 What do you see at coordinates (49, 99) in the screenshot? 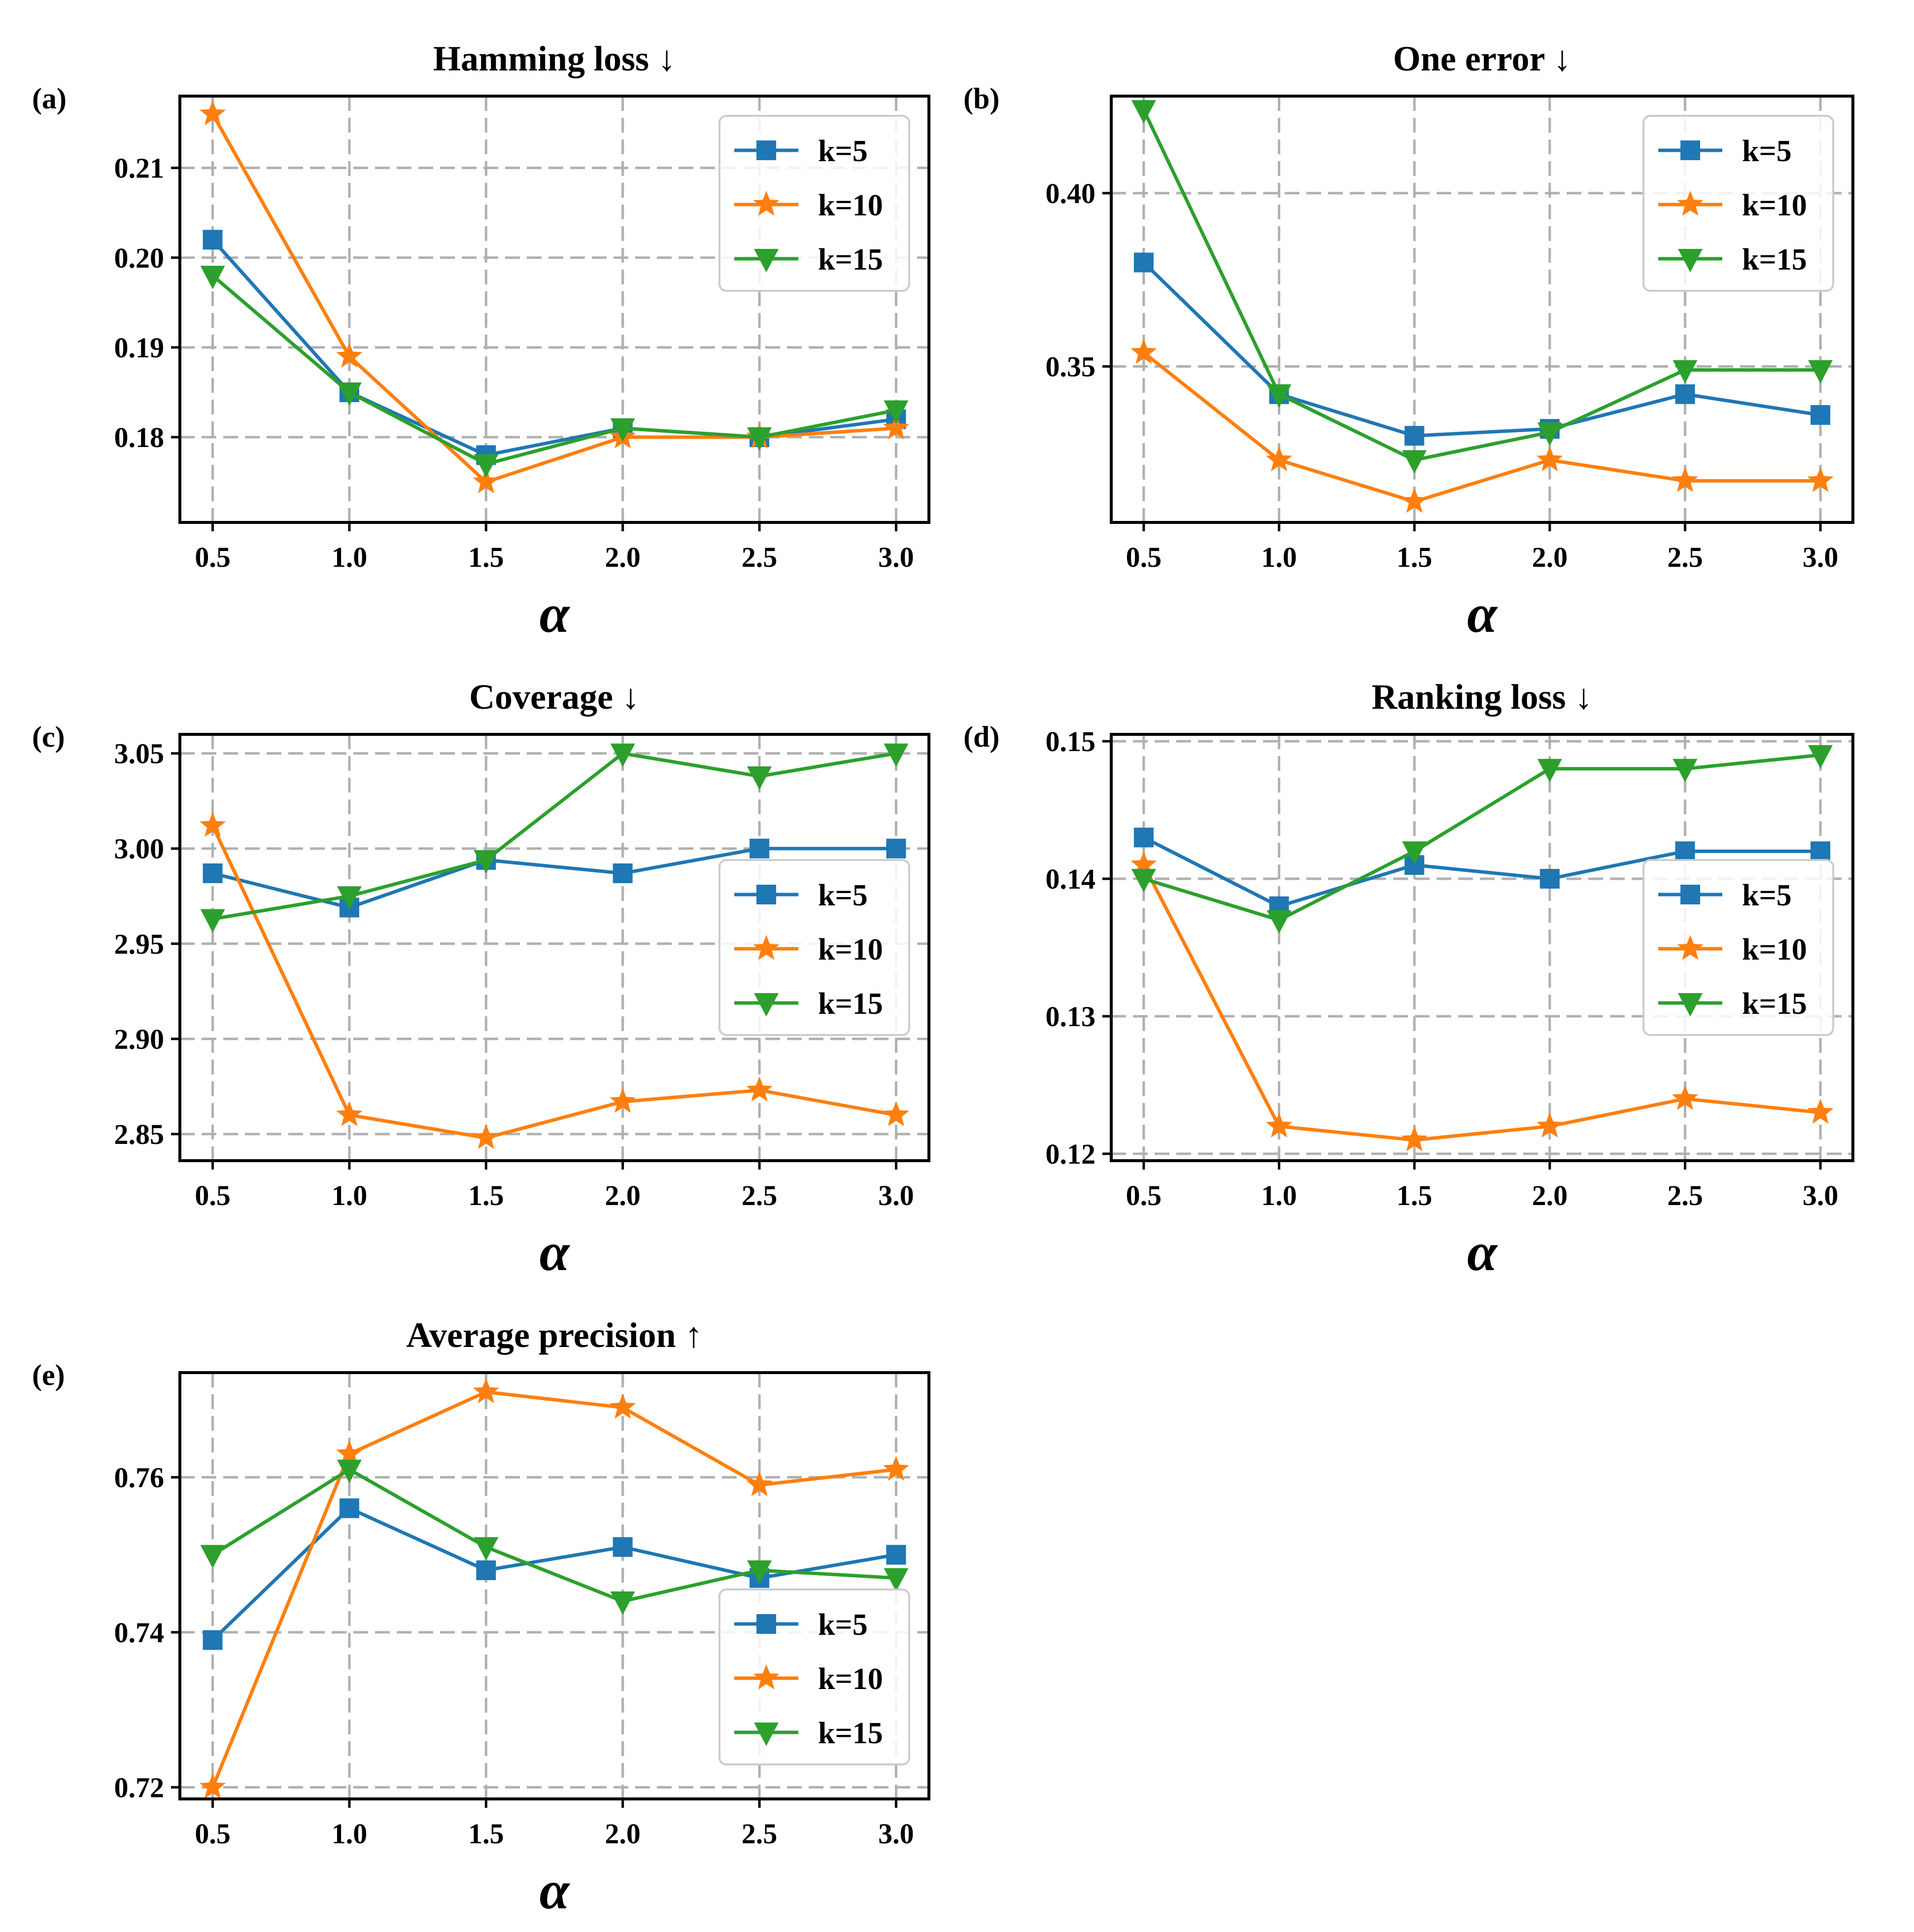
I see `panel-label: (a)` at bounding box center [49, 99].